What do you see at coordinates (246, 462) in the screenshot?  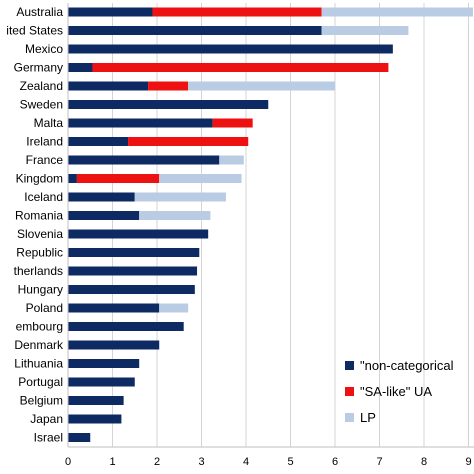 I see `x-tick-4: 4` at bounding box center [246, 462].